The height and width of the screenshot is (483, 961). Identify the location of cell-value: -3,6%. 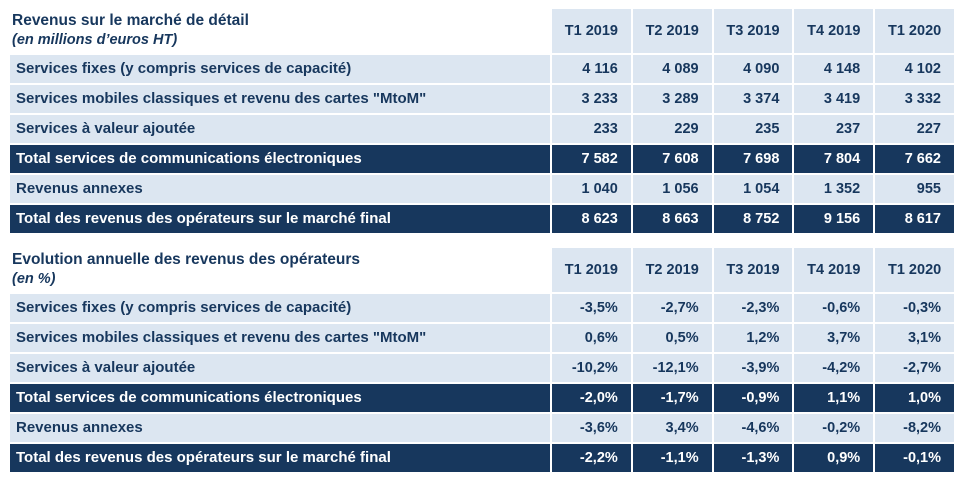
(591, 428).